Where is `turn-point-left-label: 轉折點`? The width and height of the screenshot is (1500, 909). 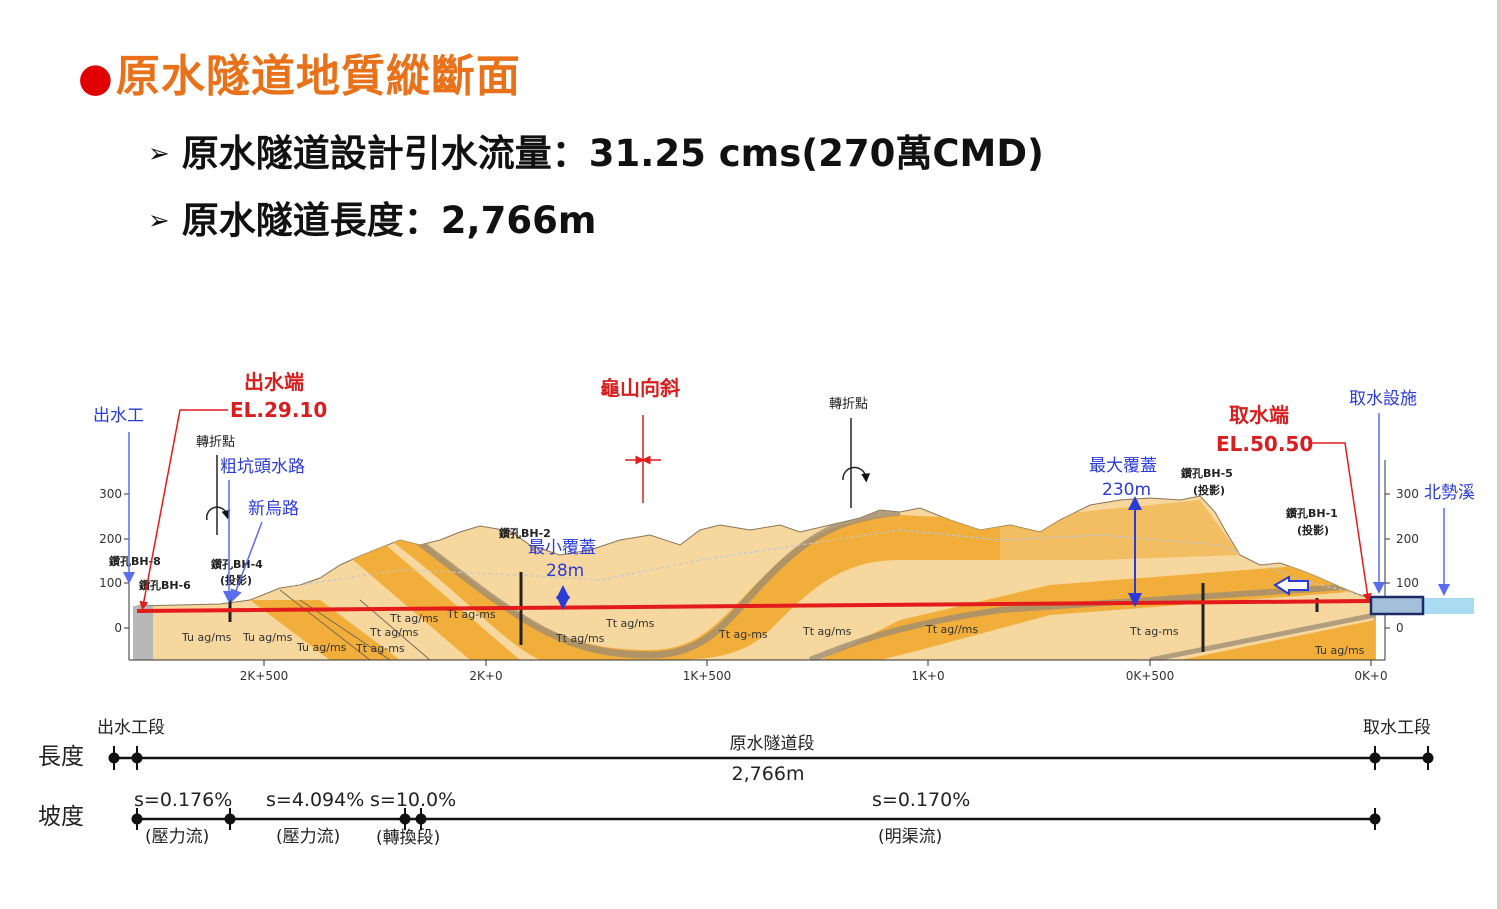 turn-point-left-label: 轉折點 is located at coordinates (215, 442).